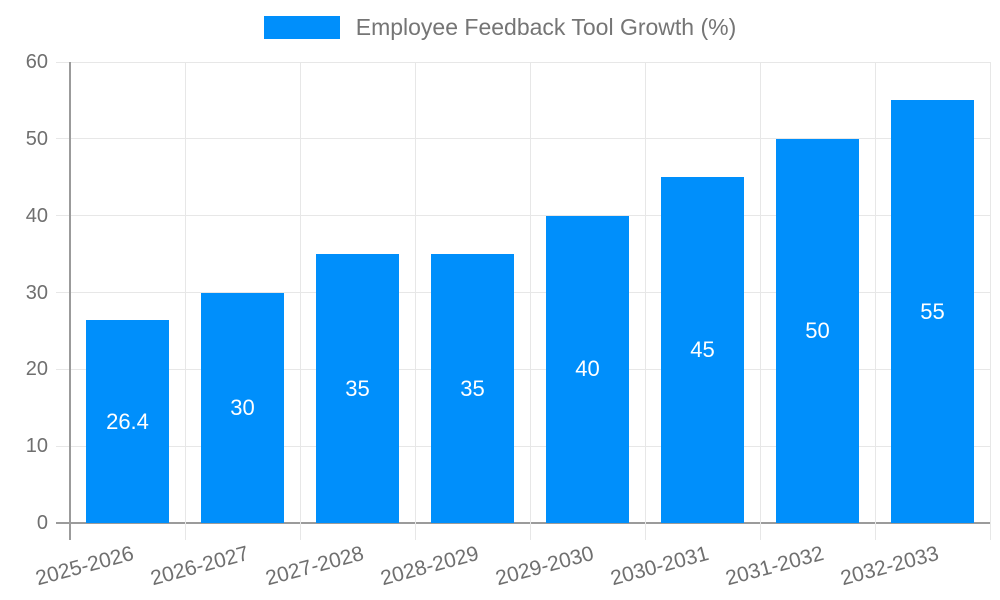 The width and height of the screenshot is (1000, 600). I want to click on bar-2032-2033: 55, so click(932, 311).